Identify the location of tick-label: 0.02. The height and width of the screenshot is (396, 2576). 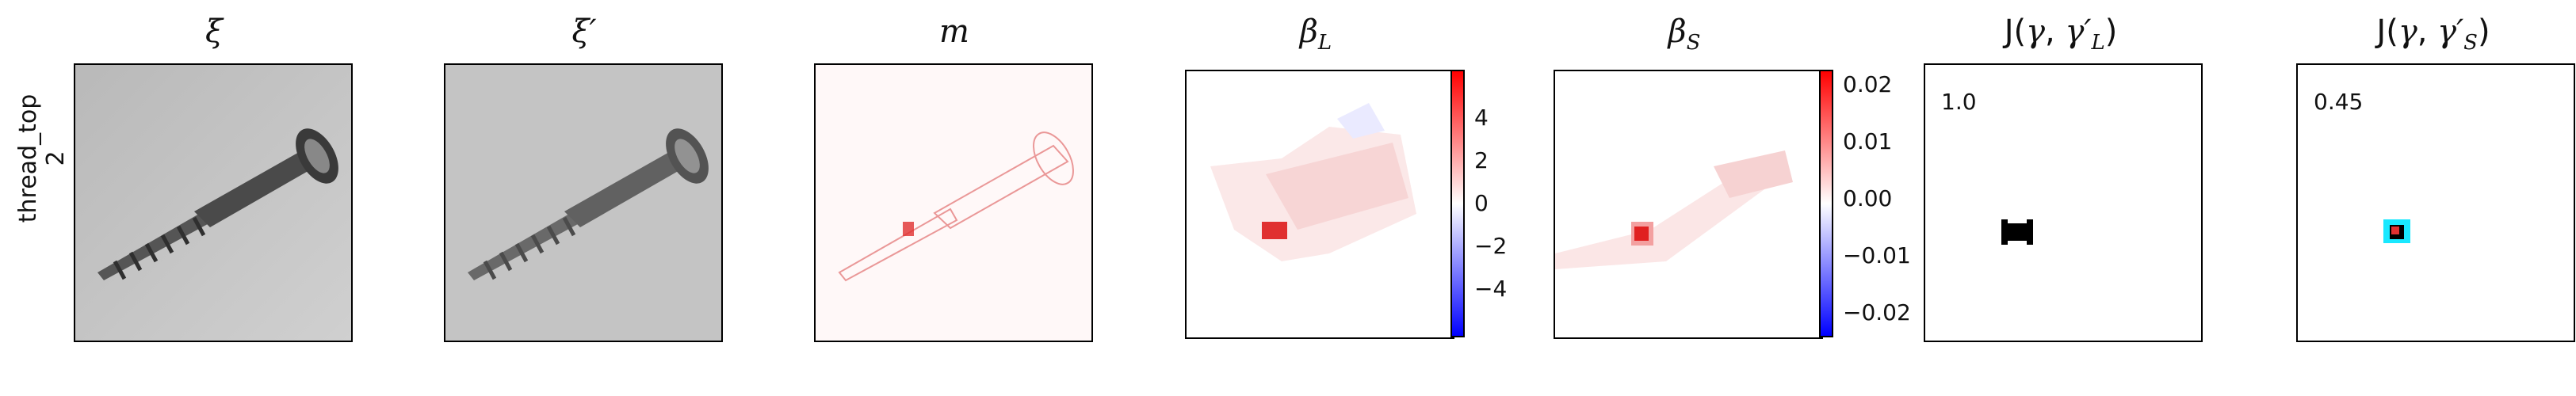
(1868, 84).